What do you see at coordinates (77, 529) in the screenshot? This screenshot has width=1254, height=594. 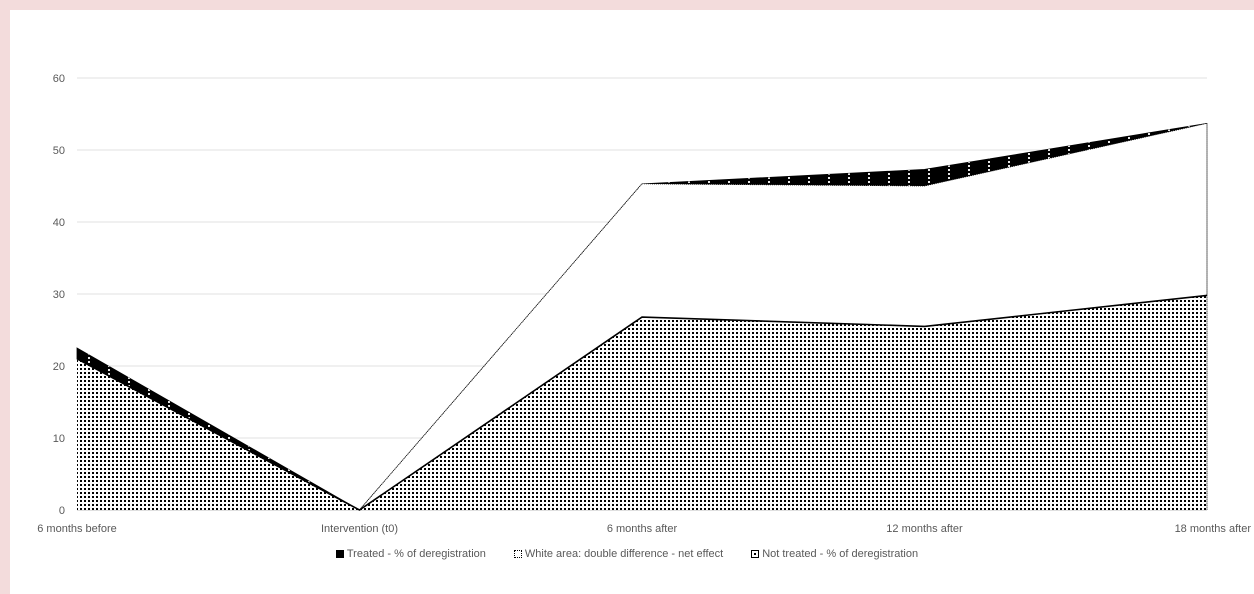 I see `x-tick-label: 6 months before` at bounding box center [77, 529].